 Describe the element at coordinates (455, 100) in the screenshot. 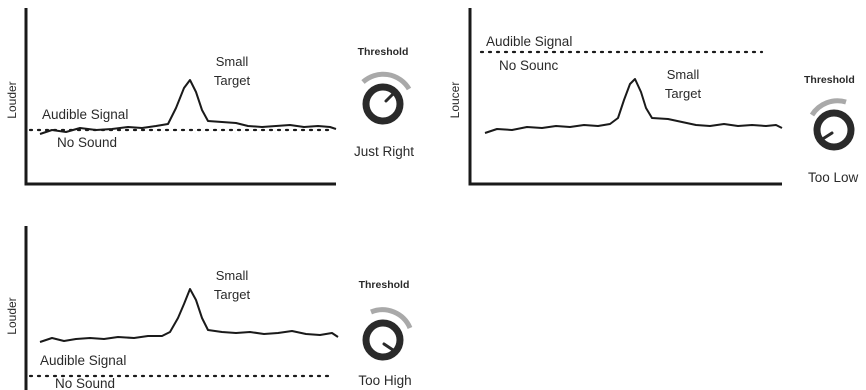

I see `y-axis-label: Loucer` at that location.